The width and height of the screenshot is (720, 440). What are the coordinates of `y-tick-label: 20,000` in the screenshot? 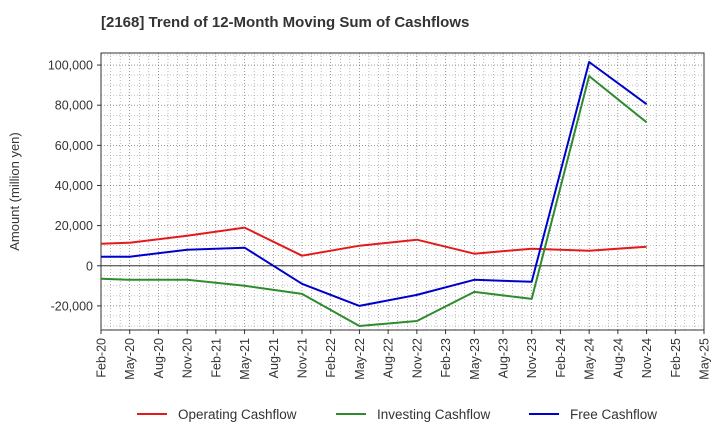 It's located at (74, 226).